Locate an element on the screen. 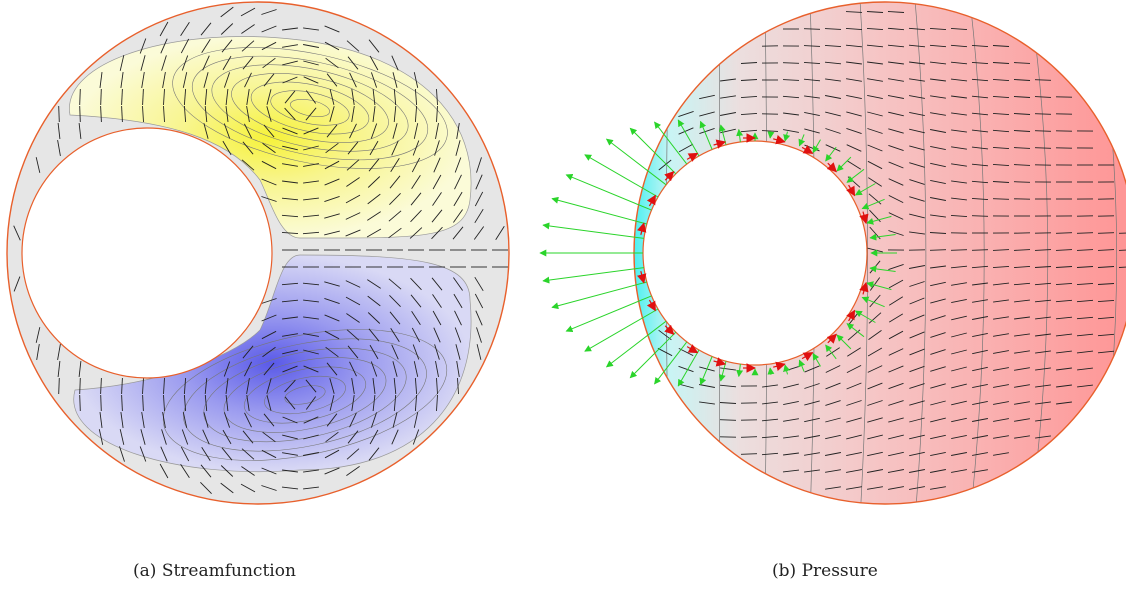 The width and height of the screenshot is (1126, 598). caption-text: Streamfunction is located at coordinates (228, 571).